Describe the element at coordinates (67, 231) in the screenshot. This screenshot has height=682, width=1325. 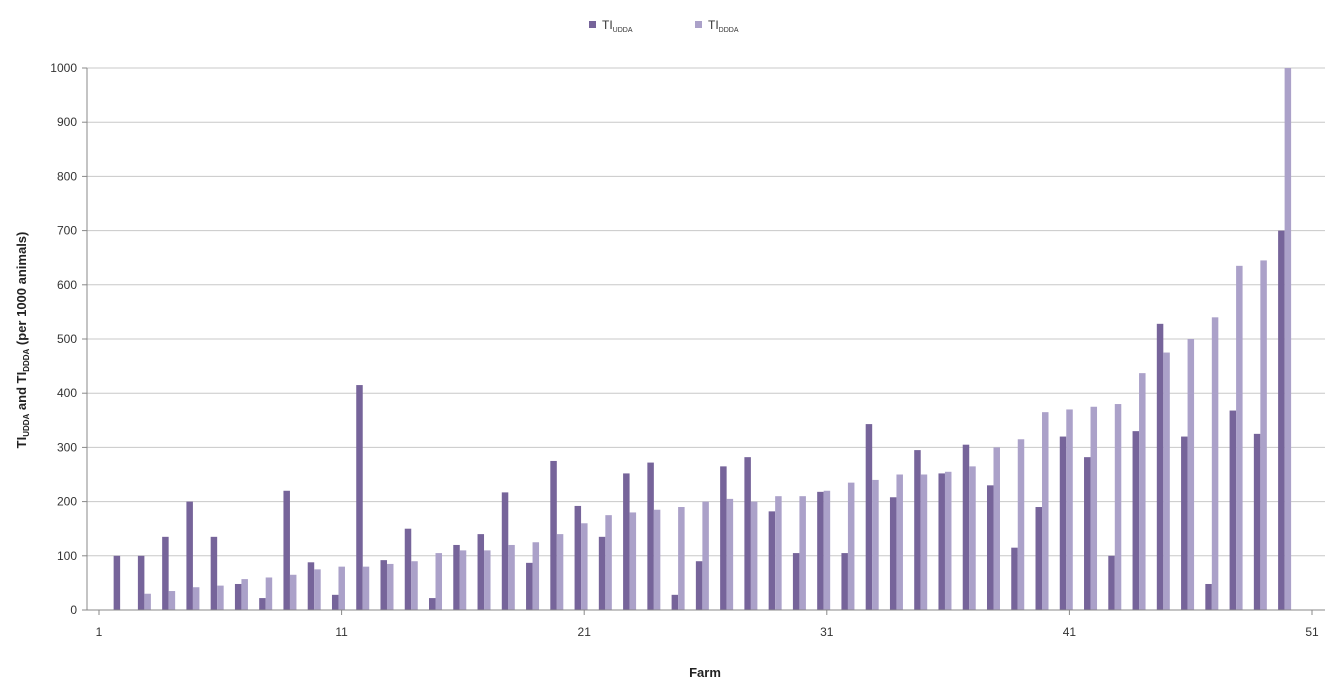
I see `y-tick-label: 700` at that location.